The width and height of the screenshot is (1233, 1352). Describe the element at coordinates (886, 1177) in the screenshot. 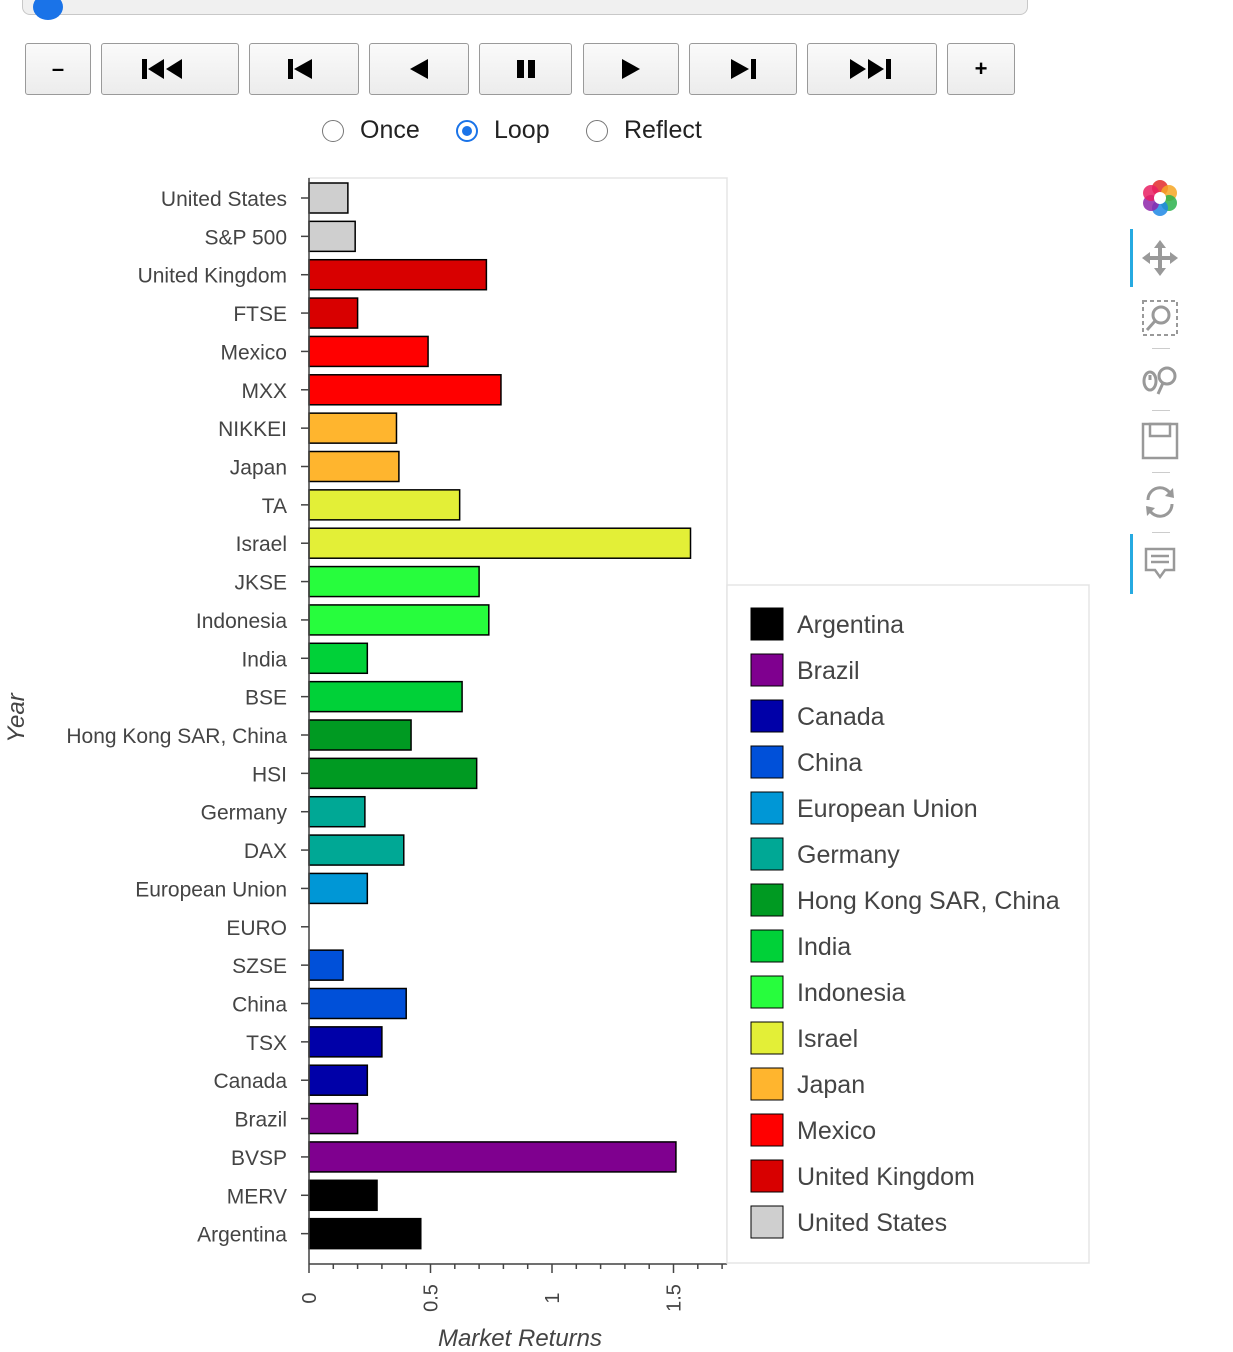

I see `legend-label: United Kingdom` at that location.